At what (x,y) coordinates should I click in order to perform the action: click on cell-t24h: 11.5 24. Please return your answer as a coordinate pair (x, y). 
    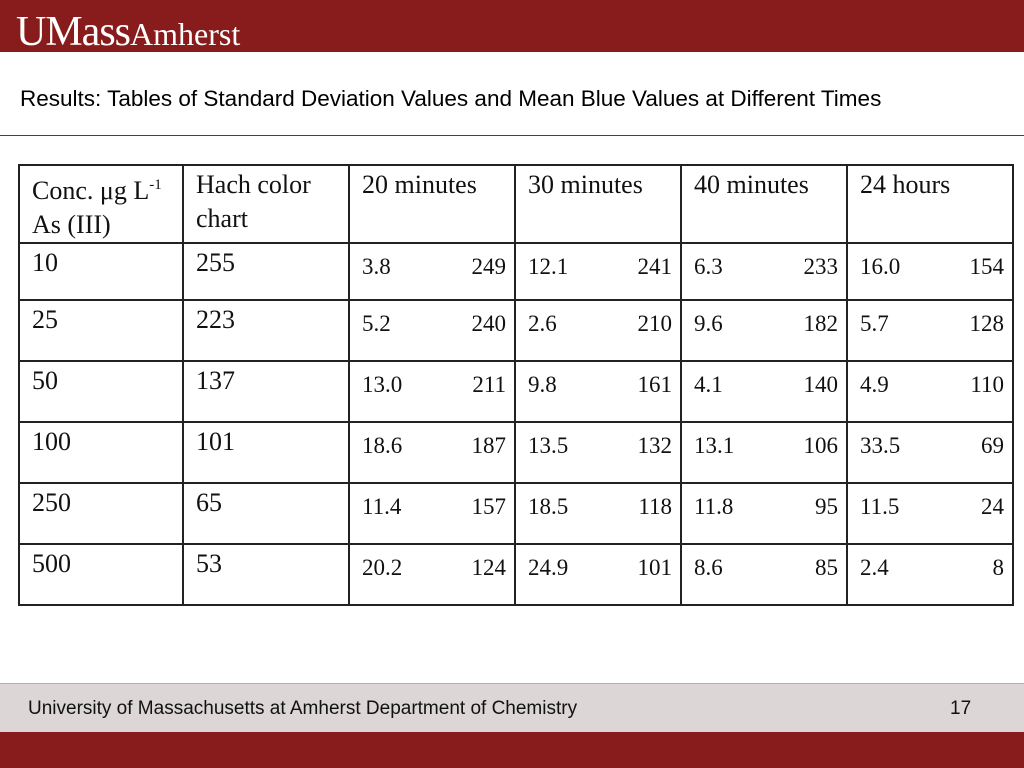
    Looking at the image, I should click on (930, 513).